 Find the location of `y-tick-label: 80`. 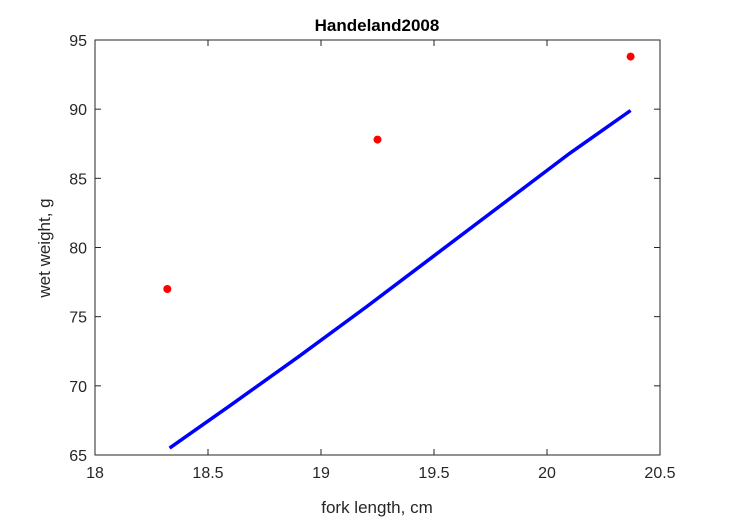

y-tick-label: 80 is located at coordinates (78, 249).